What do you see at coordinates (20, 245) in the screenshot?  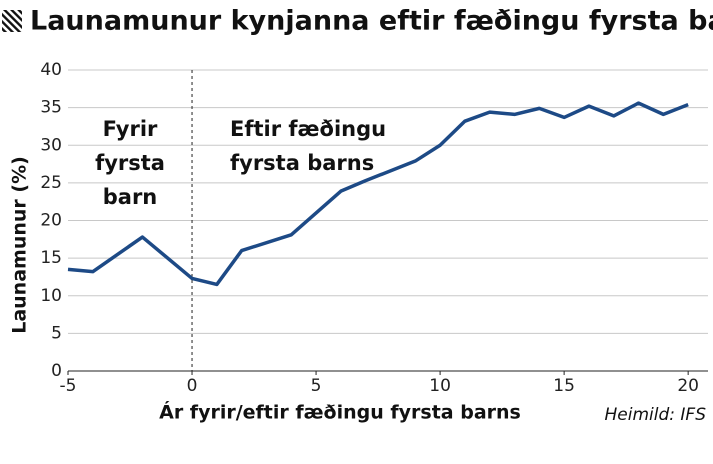 I see `y-axis-label: Launamunur (%)` at bounding box center [20, 245].